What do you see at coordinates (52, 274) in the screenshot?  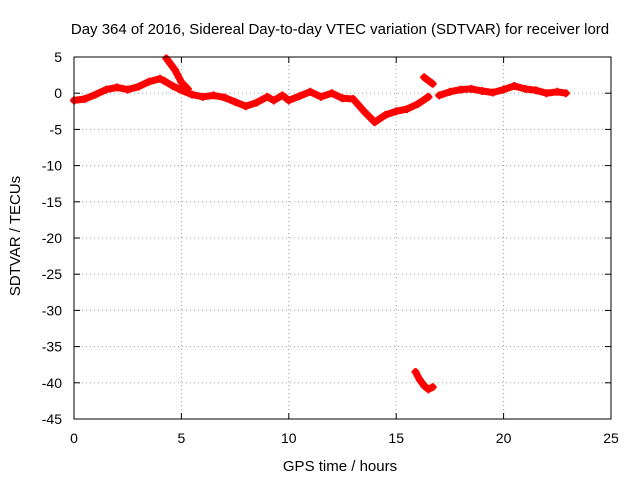 I see `y-tick-label: -25` at bounding box center [52, 274].